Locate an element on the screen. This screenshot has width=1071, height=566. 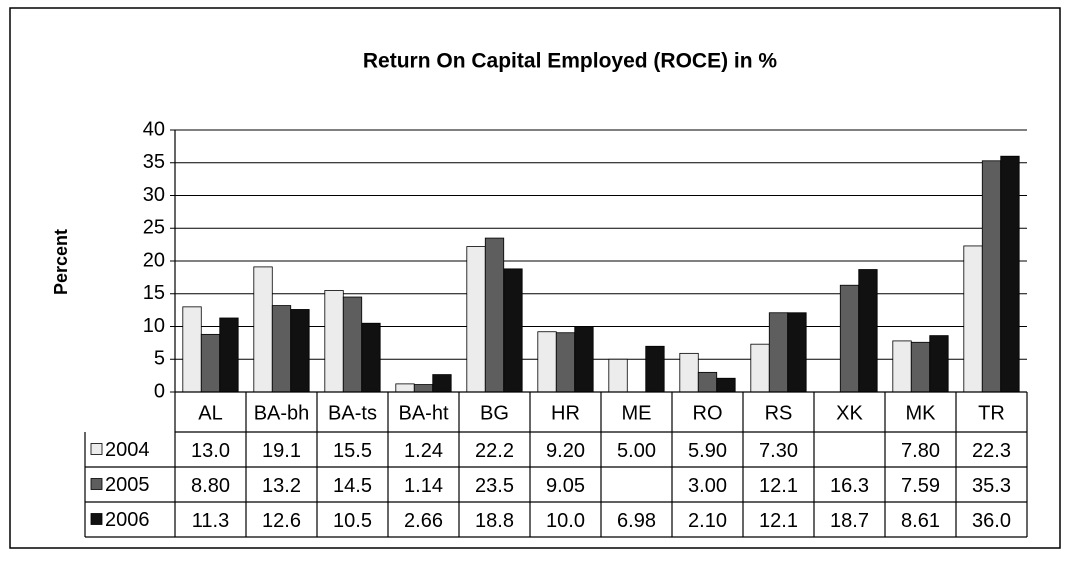
data-label: 5.90 is located at coordinates (707, 451).